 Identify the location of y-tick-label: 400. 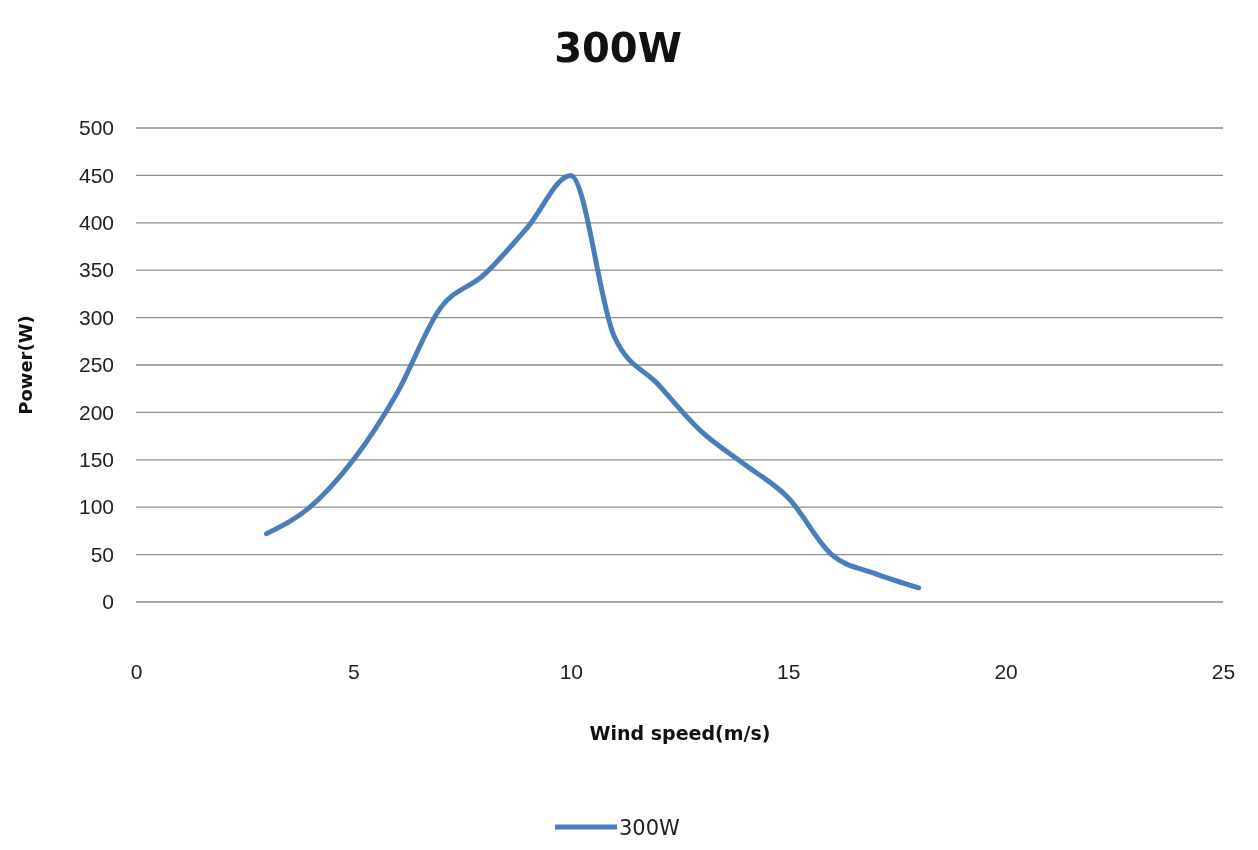
(96, 223).